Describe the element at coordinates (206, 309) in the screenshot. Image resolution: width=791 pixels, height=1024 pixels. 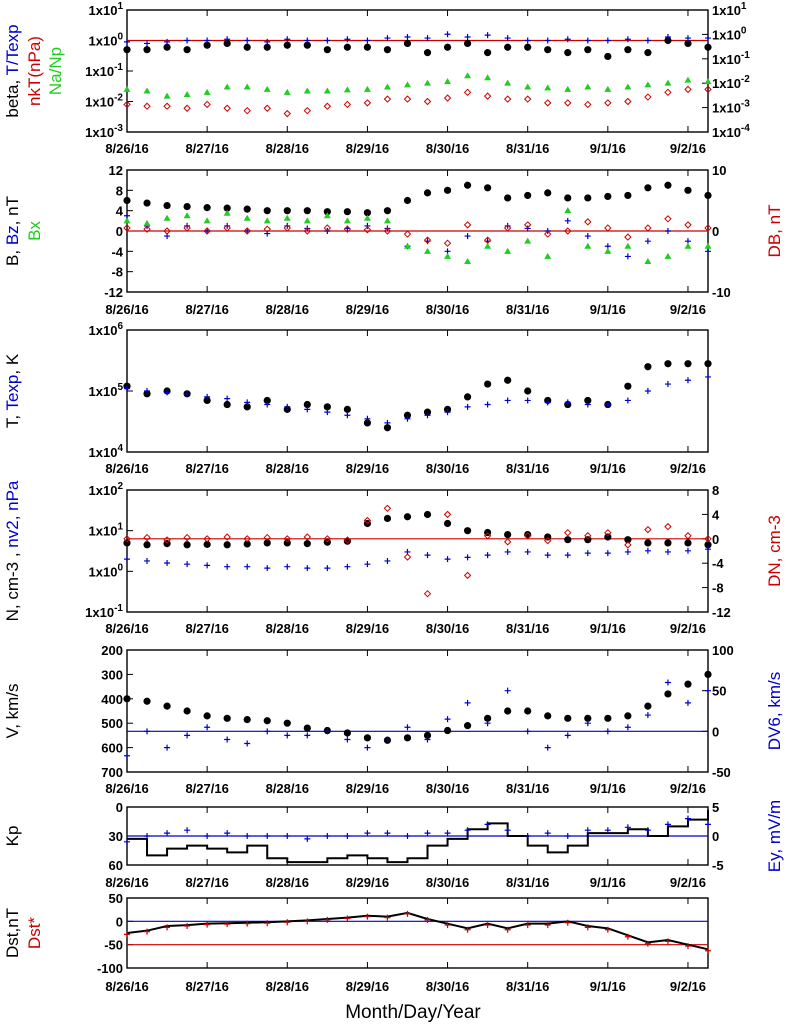
I see `x-date-label: 8/27/16` at that location.